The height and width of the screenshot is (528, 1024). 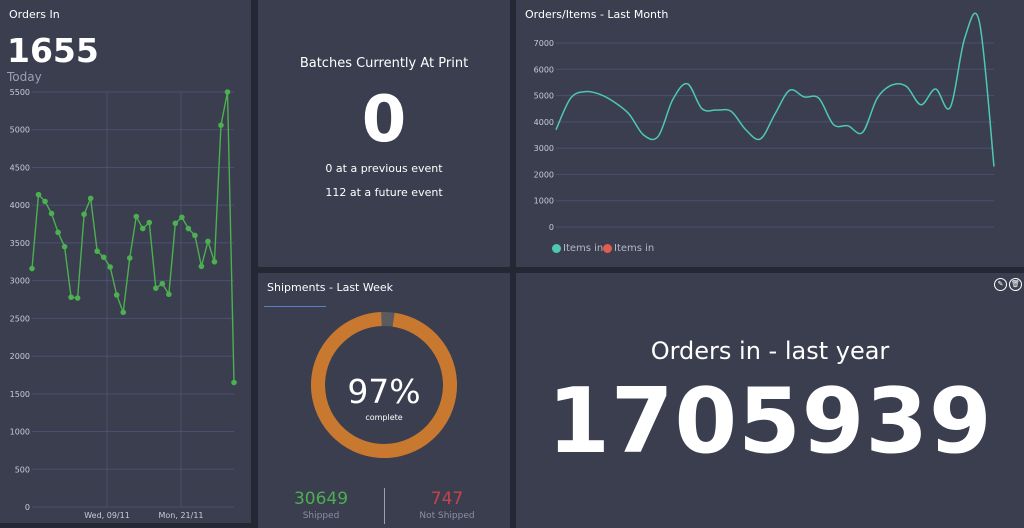 I want to click on orders-last-year-count: 1705939, so click(x=770, y=421).